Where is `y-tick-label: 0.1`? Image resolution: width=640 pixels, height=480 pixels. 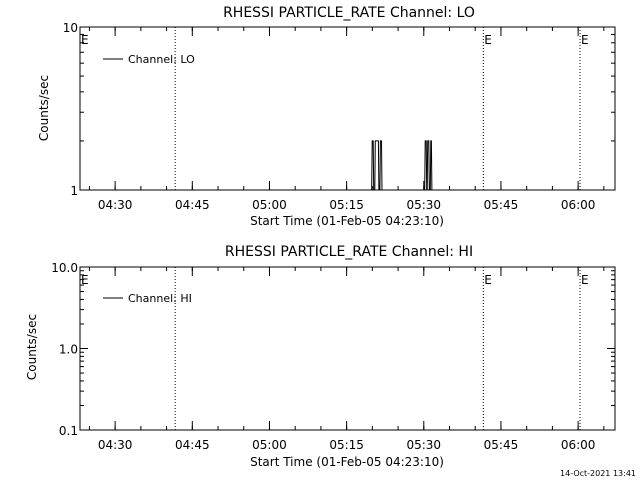 y-tick-label: 0.1 is located at coordinates (68, 431).